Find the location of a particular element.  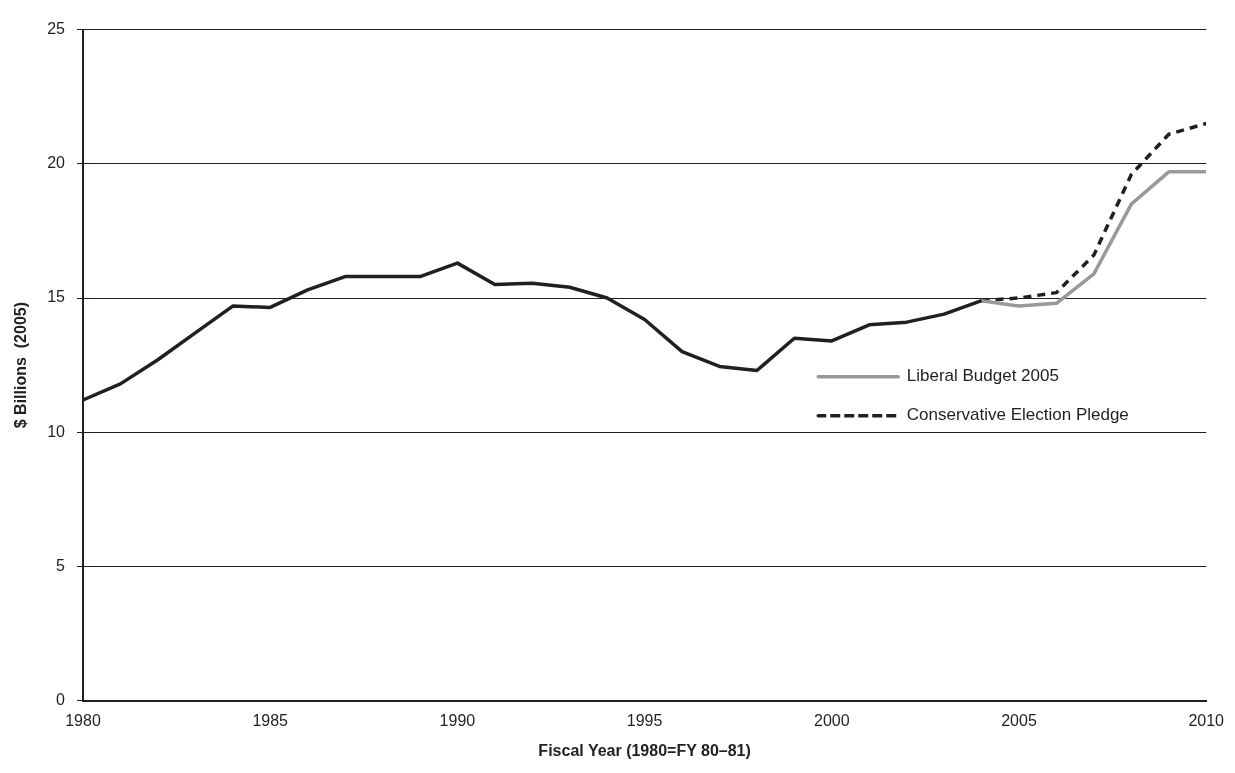

x-tick-label: 2000 is located at coordinates (832, 720).